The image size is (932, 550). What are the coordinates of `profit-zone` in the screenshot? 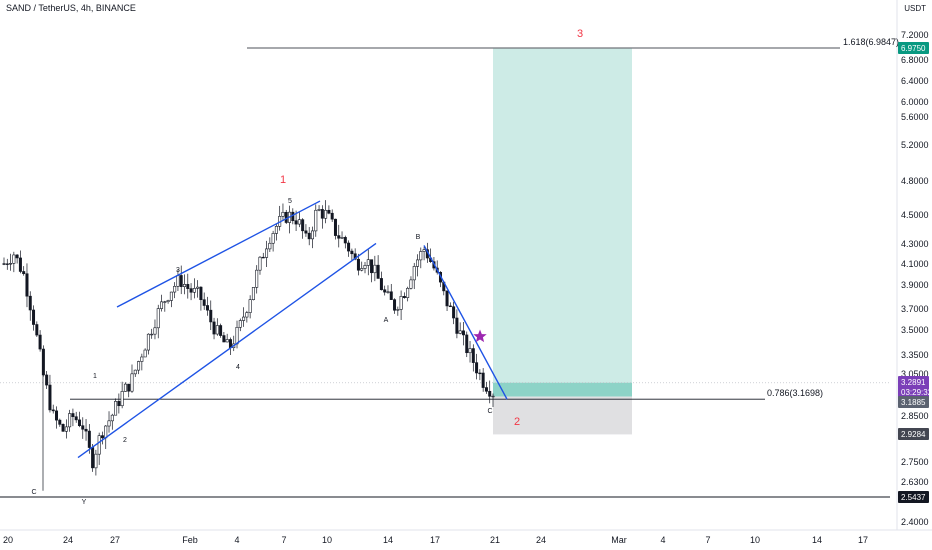 It's located at (562, 222).